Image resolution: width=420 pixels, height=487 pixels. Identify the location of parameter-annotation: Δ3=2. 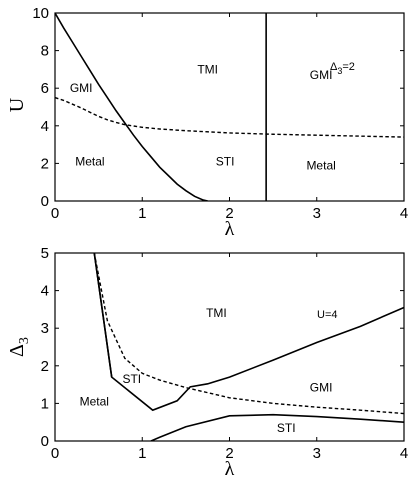
(342, 68).